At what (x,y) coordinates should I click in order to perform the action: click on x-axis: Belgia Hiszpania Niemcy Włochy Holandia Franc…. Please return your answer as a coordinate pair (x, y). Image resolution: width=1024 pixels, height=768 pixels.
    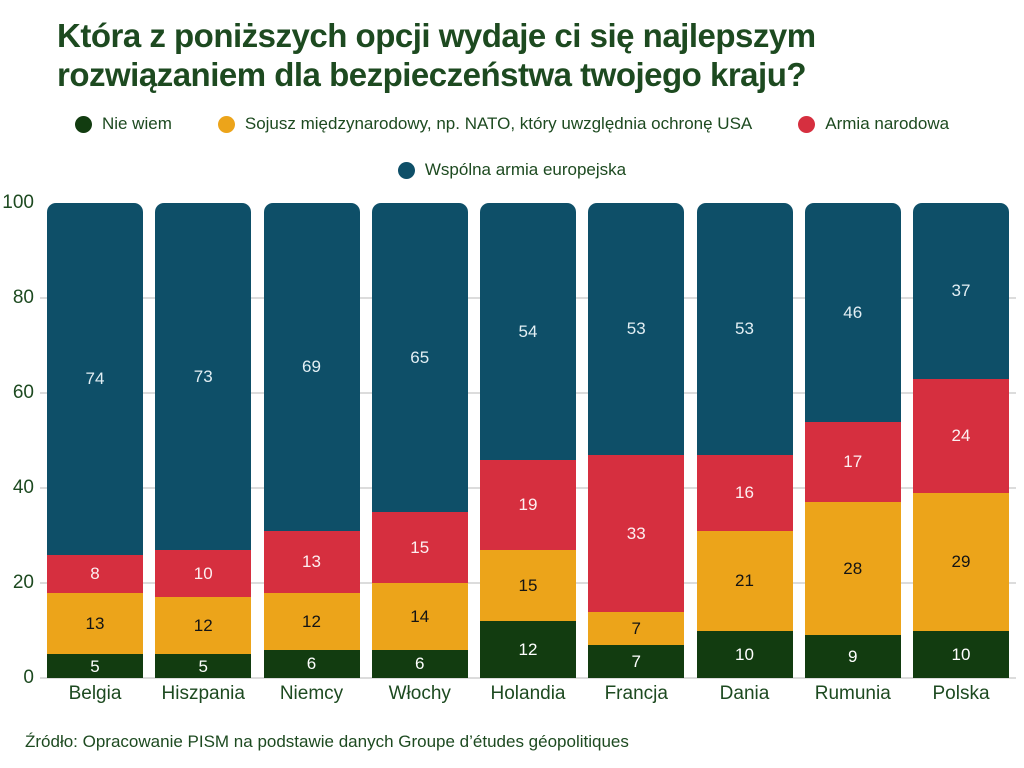
    Looking at the image, I should click on (528, 696).